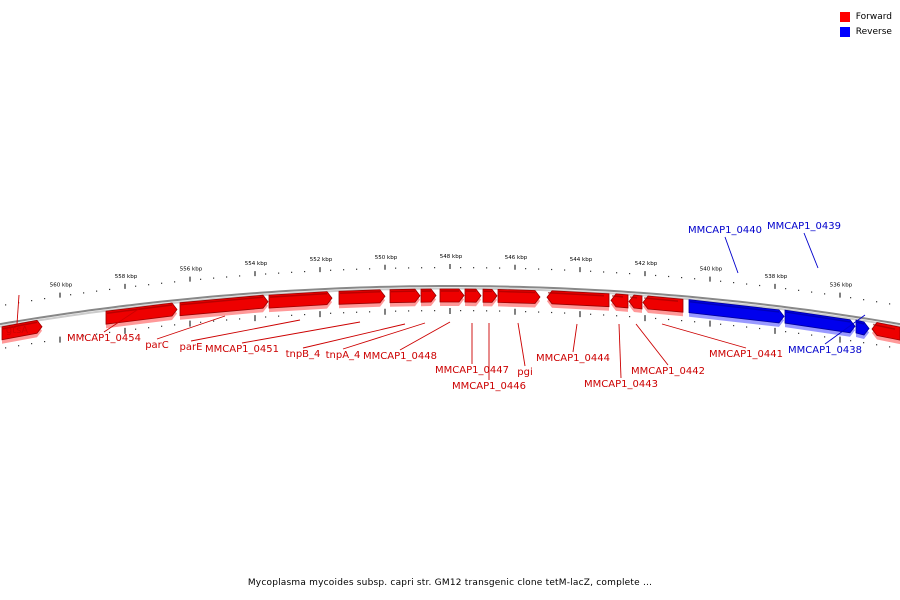 This screenshot has width=900, height=600. I want to click on gene-label: MMCAP1_0454, so click(104, 338).